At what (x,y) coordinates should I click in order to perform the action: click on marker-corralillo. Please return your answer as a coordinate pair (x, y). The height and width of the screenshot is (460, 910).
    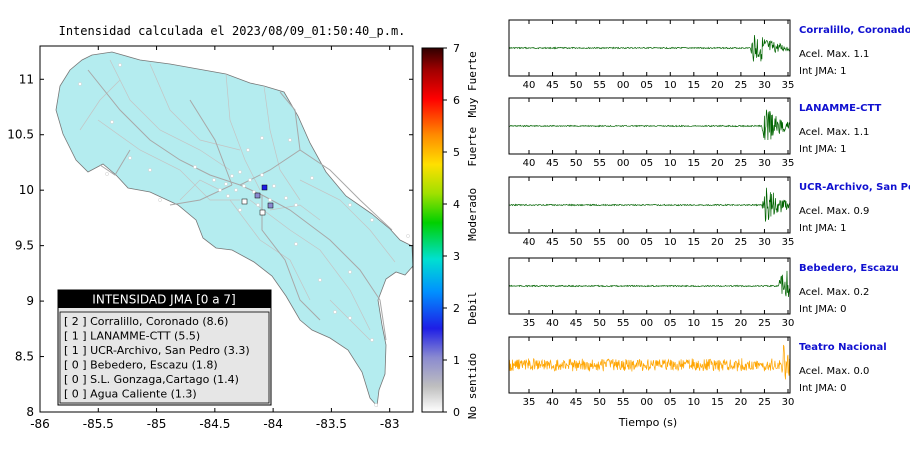
    Looking at the image, I should click on (264, 187).